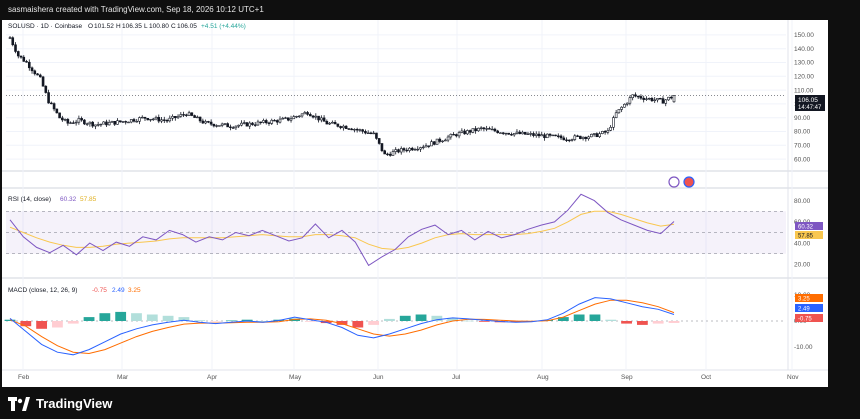 The image size is (860, 419). What do you see at coordinates (674, 182) in the screenshot?
I see `event-flag-icon` at bounding box center [674, 182].